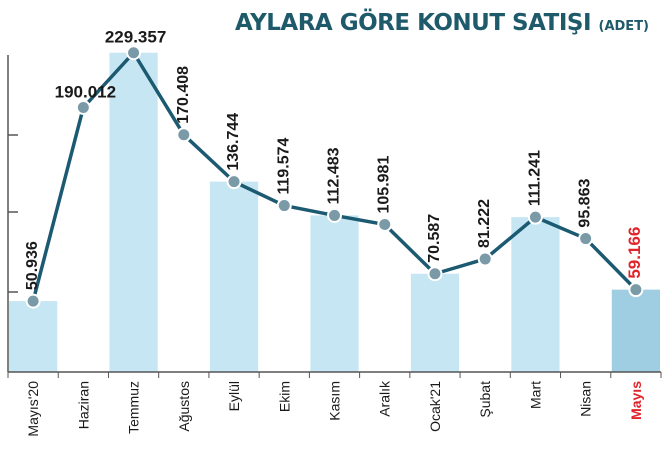 The height and width of the screenshot is (454, 663). Describe the element at coordinates (283, 165) in the screenshot. I see `data-label-5: 119.574` at that location.